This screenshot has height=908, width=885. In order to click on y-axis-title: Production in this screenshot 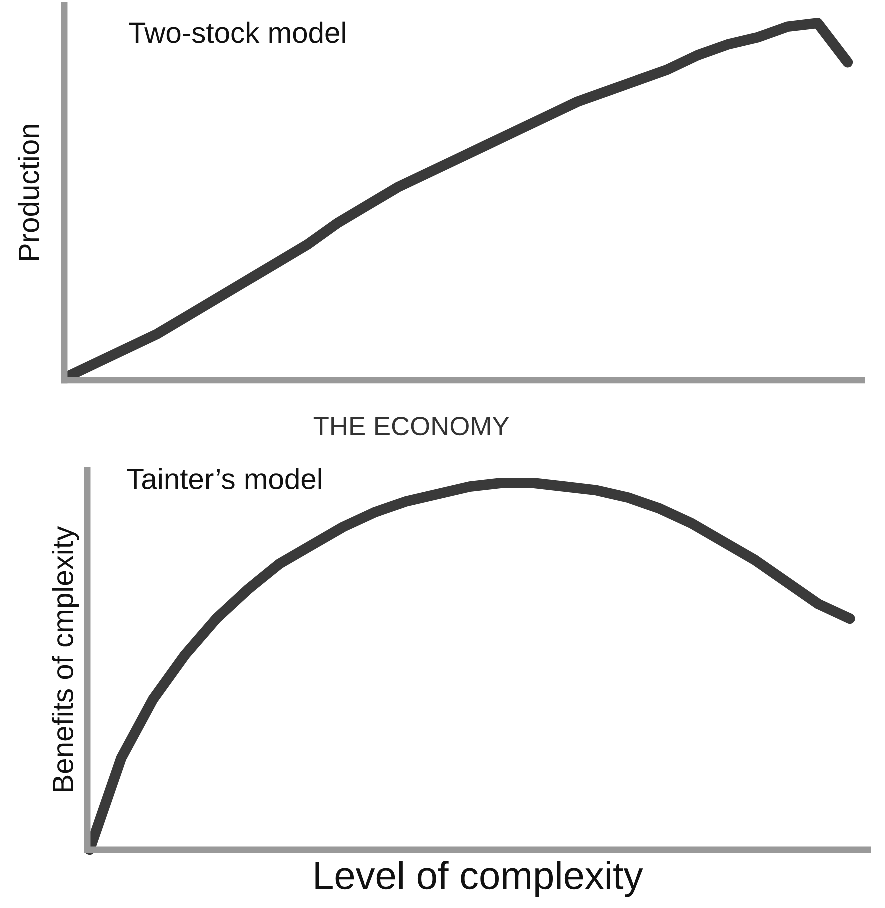, I will do `click(29, 192)`.